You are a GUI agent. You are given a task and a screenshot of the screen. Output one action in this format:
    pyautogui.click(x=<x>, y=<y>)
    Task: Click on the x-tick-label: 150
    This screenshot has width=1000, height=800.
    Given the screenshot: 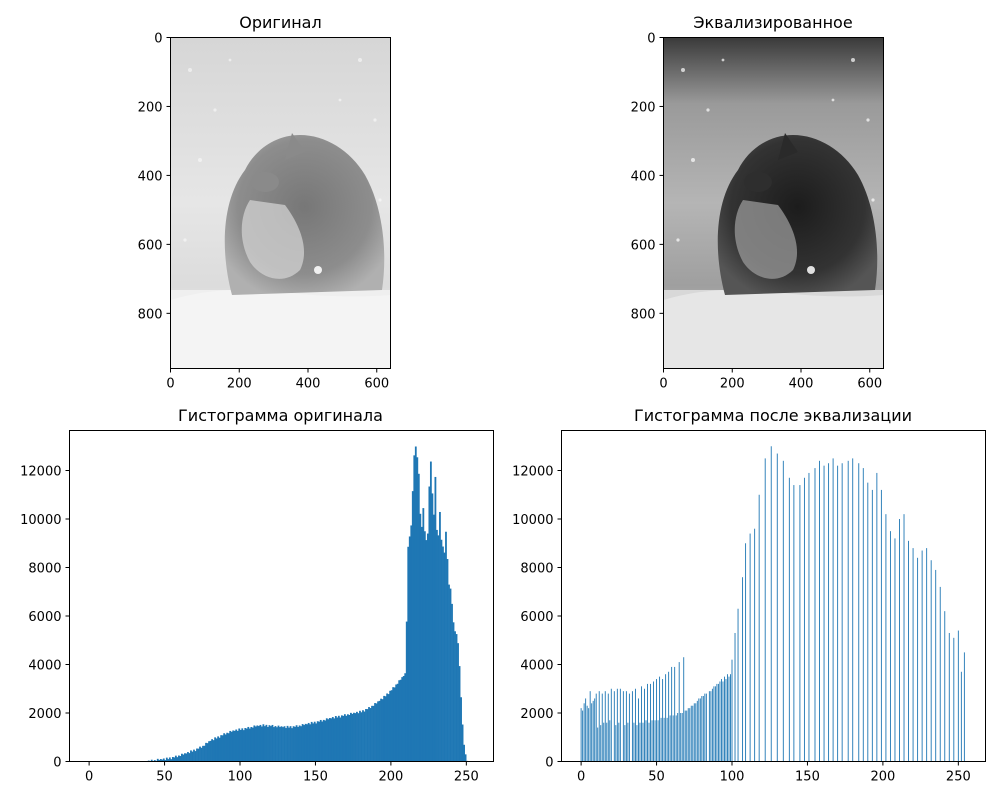 What is the action you would take?
    pyautogui.click(x=315, y=777)
    